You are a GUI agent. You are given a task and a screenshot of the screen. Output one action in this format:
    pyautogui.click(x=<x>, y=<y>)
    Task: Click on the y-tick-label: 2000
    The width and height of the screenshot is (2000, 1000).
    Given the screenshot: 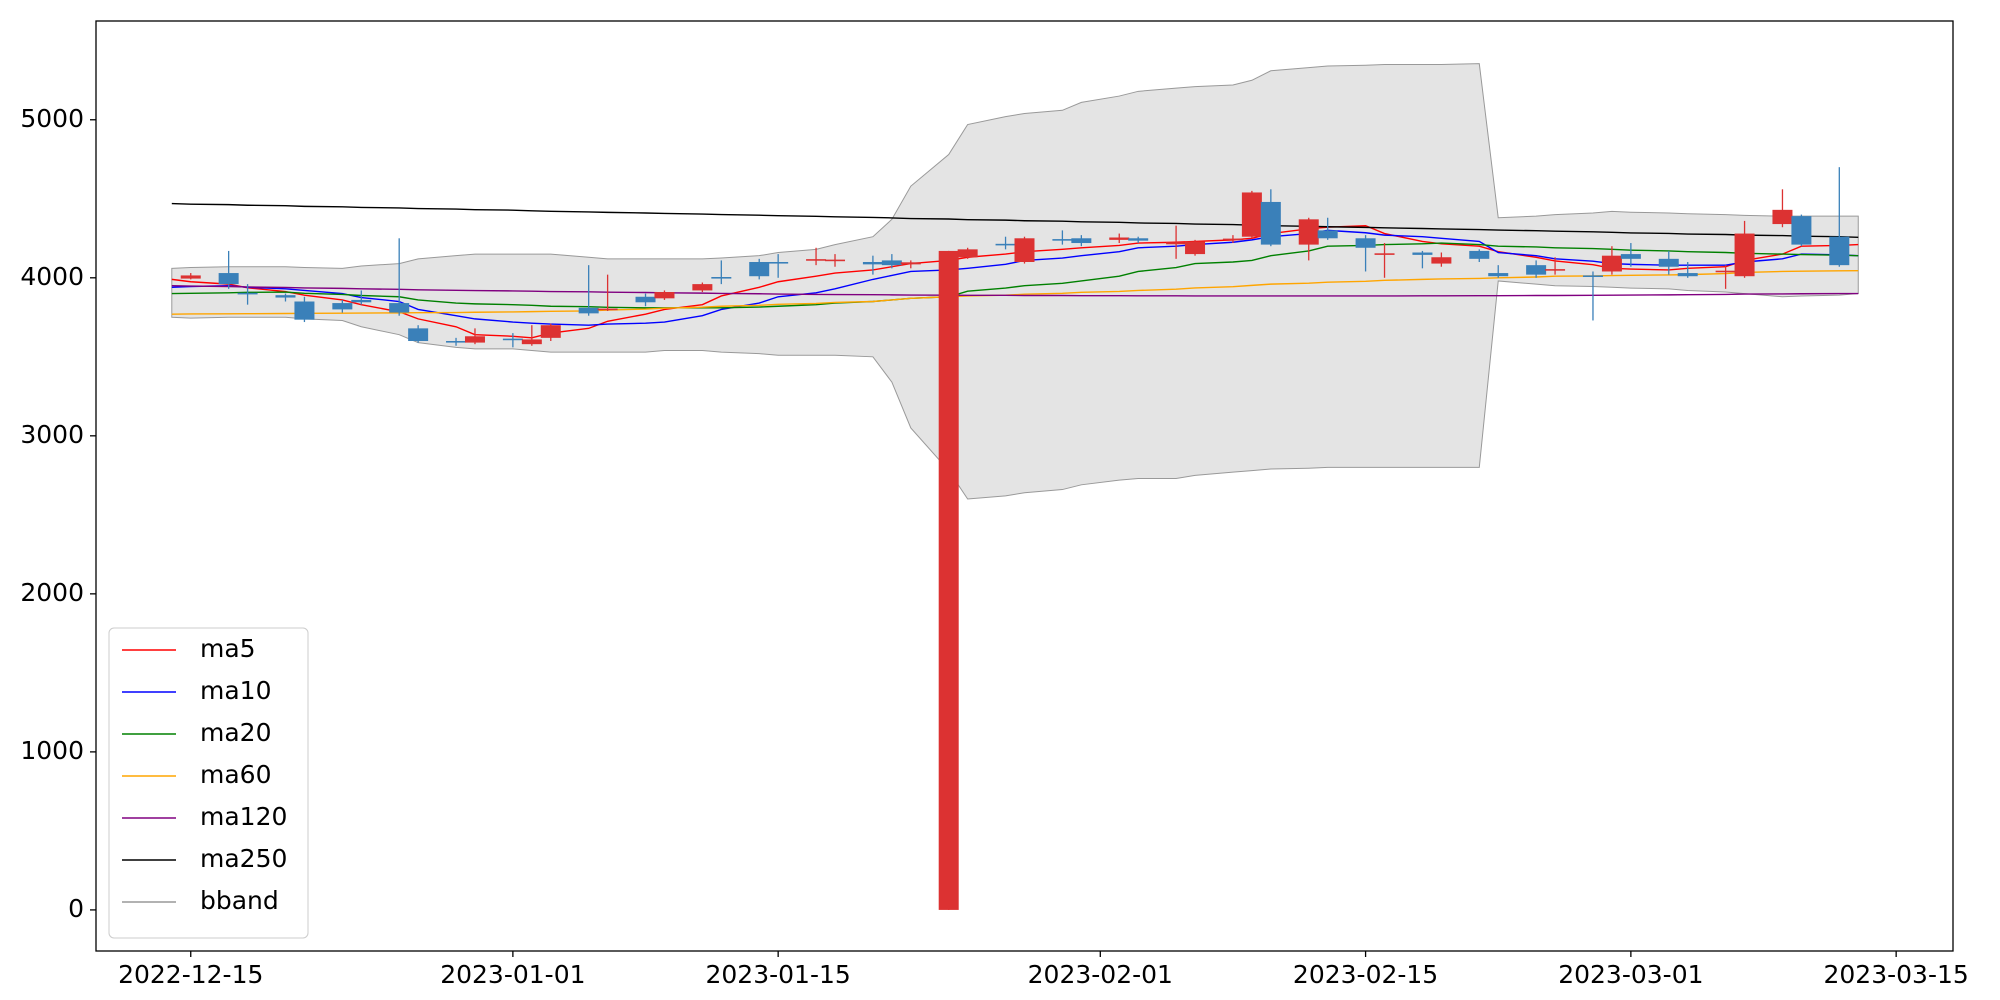 What is the action you would take?
    pyautogui.click(x=52, y=592)
    